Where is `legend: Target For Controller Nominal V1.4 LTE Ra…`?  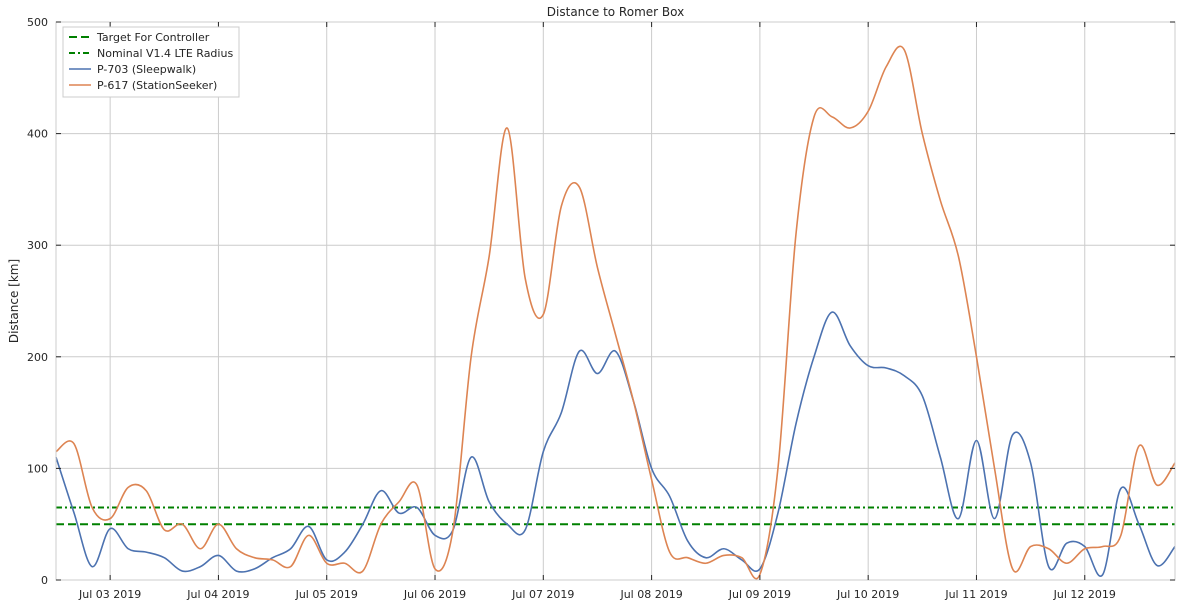
legend: Target For Controller Nominal V1.4 LTE Ra… is located at coordinates (151, 62).